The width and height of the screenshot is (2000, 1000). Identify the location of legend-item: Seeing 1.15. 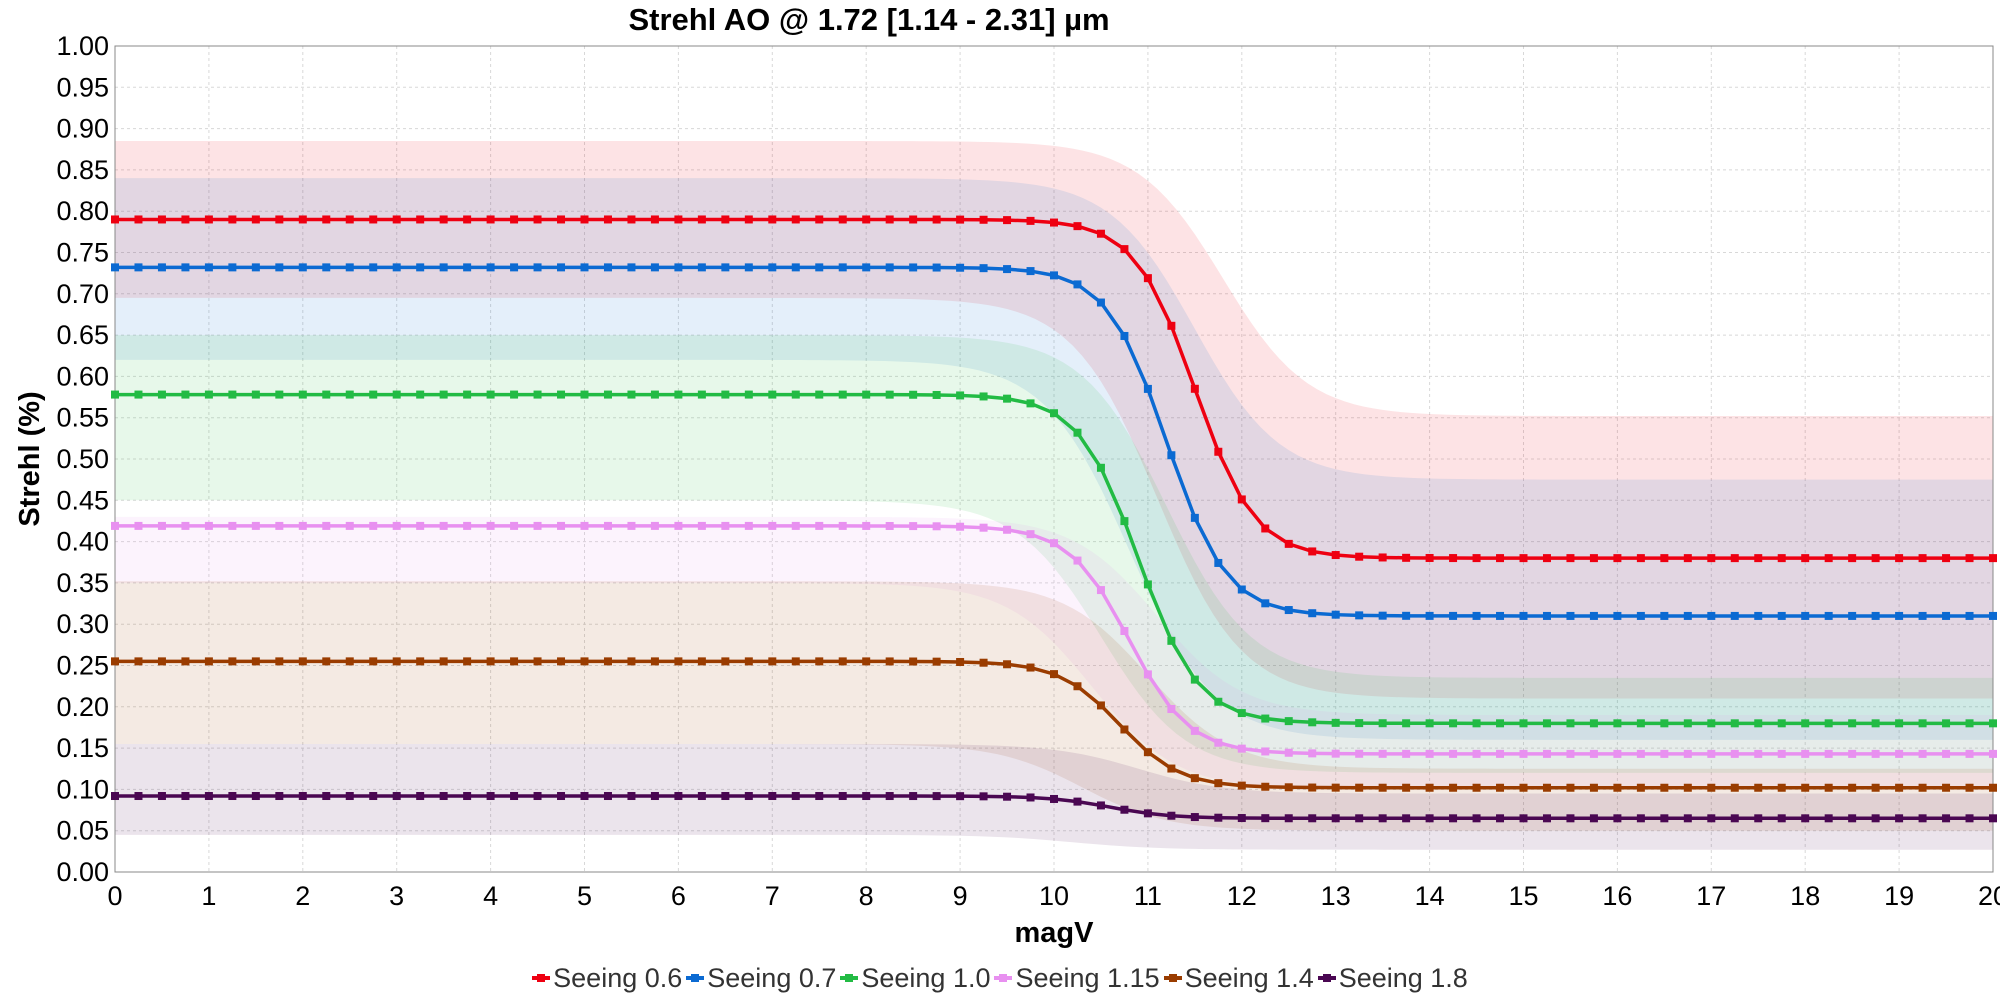
(1077, 978).